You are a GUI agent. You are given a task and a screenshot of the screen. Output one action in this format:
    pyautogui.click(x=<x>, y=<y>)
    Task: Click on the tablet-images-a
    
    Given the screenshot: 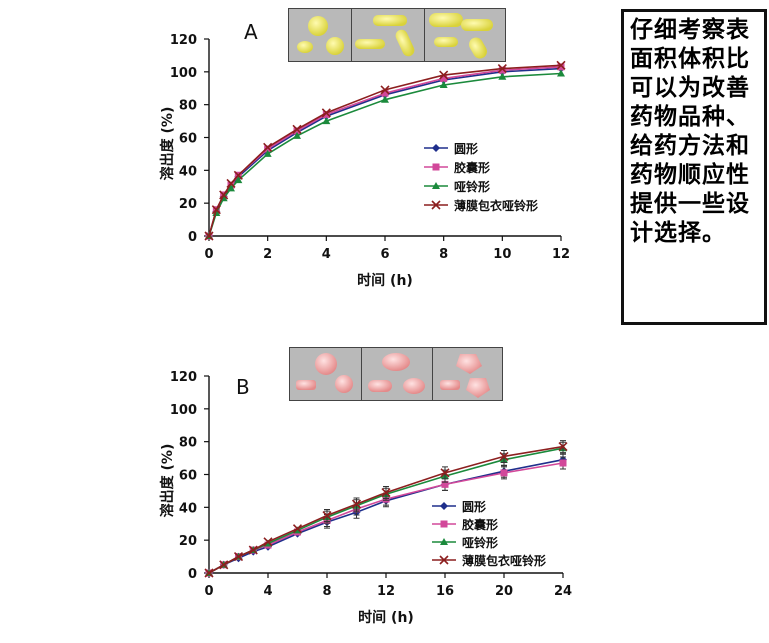 What is the action you would take?
    pyautogui.click(x=397, y=35)
    